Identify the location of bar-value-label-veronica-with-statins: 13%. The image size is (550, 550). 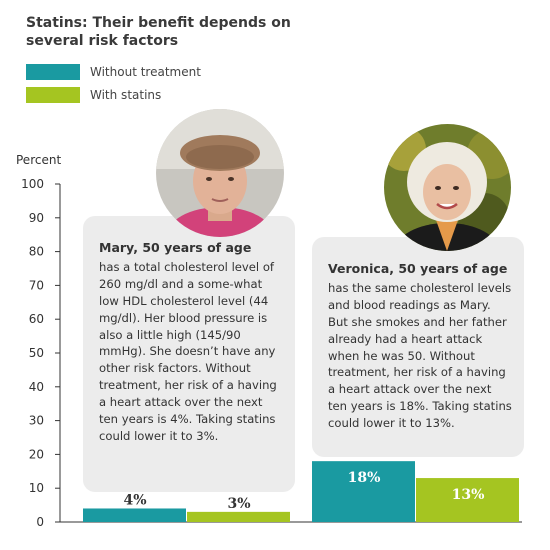
(468, 495).